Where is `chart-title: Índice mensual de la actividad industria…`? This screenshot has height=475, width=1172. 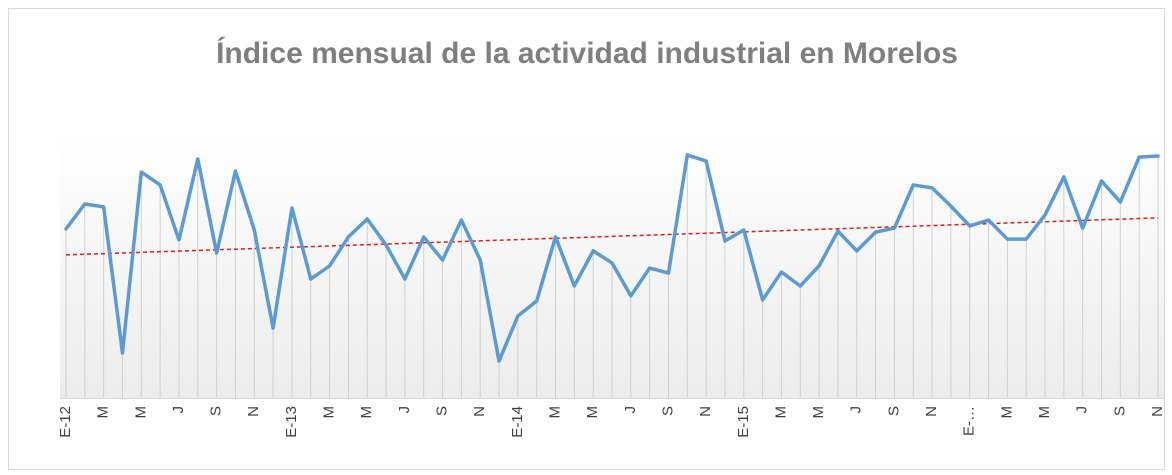 chart-title: Índice mensual de la actividad industria… is located at coordinates (587, 53).